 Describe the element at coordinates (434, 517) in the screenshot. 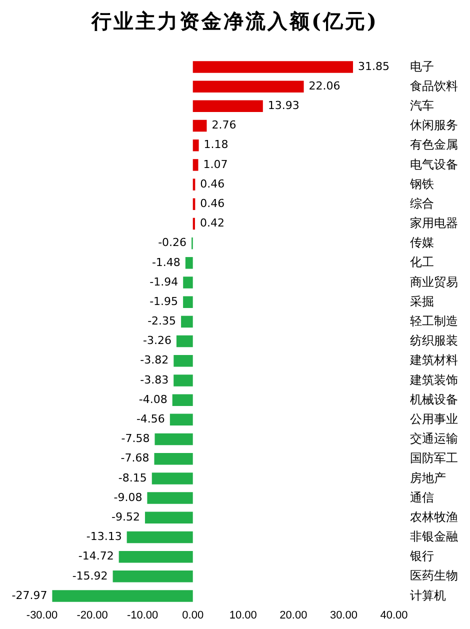

I see `y-tick-label: 农林牧渔` at that location.